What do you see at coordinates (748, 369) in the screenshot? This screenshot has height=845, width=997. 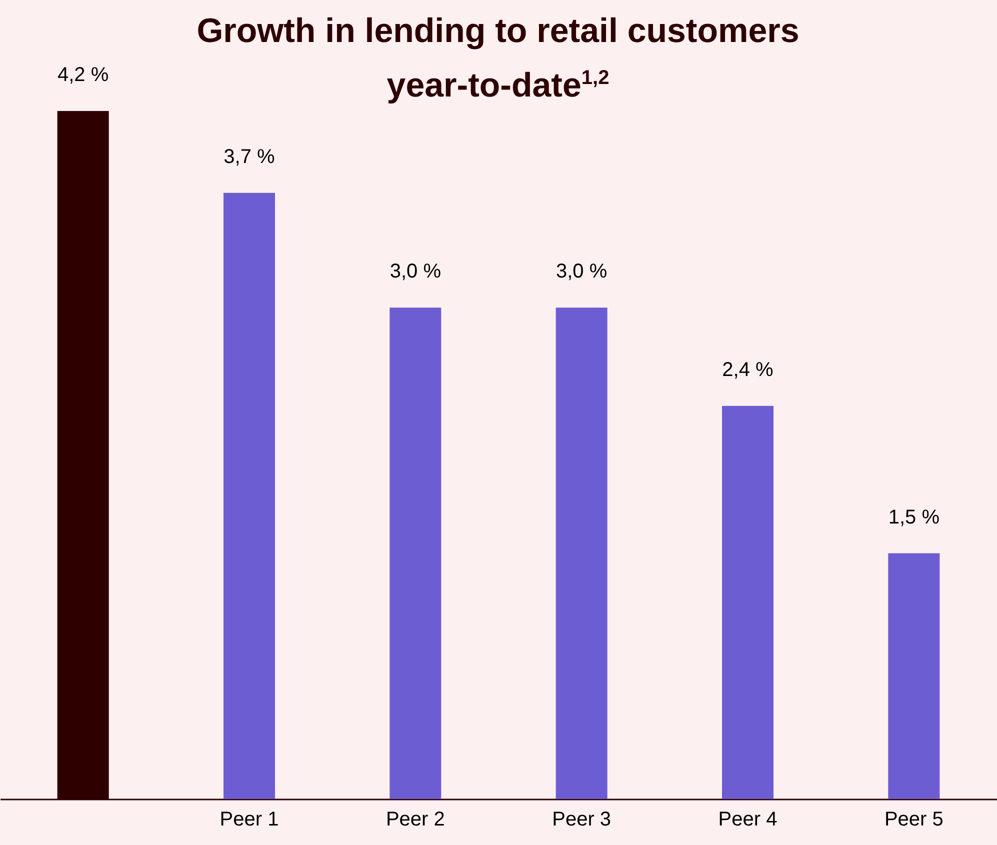 I see `data-label: 2,4 %` at bounding box center [748, 369].